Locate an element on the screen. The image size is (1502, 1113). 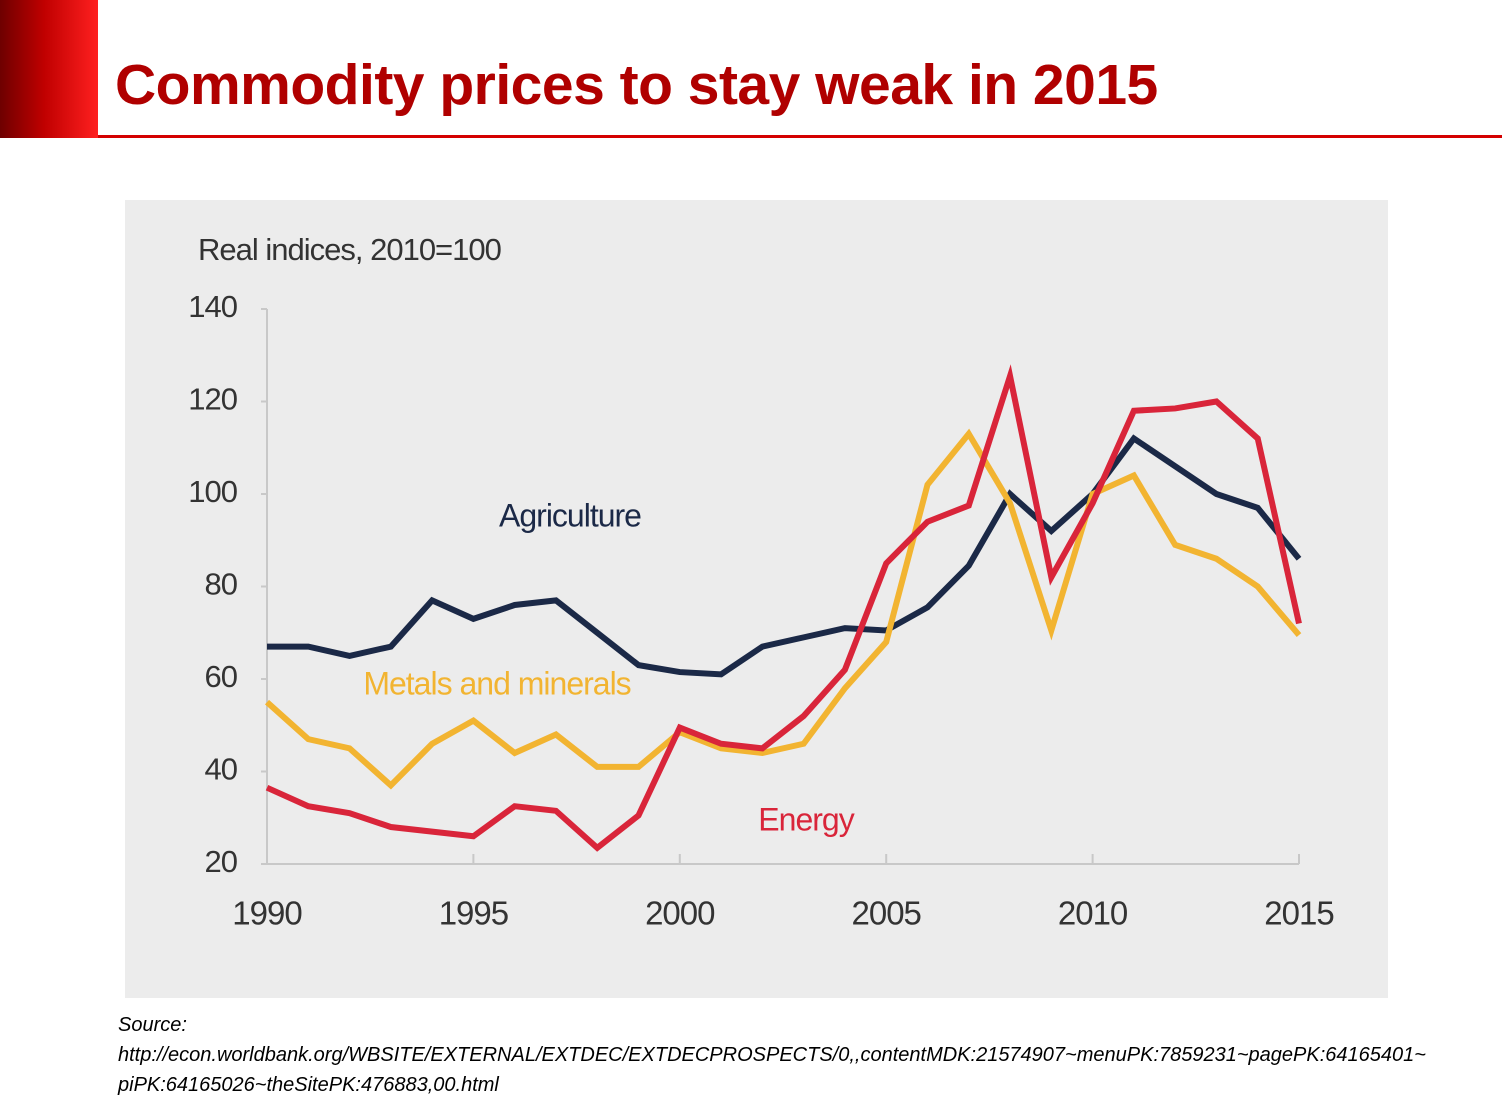
x-tick-label: 2015 is located at coordinates (1298, 913).